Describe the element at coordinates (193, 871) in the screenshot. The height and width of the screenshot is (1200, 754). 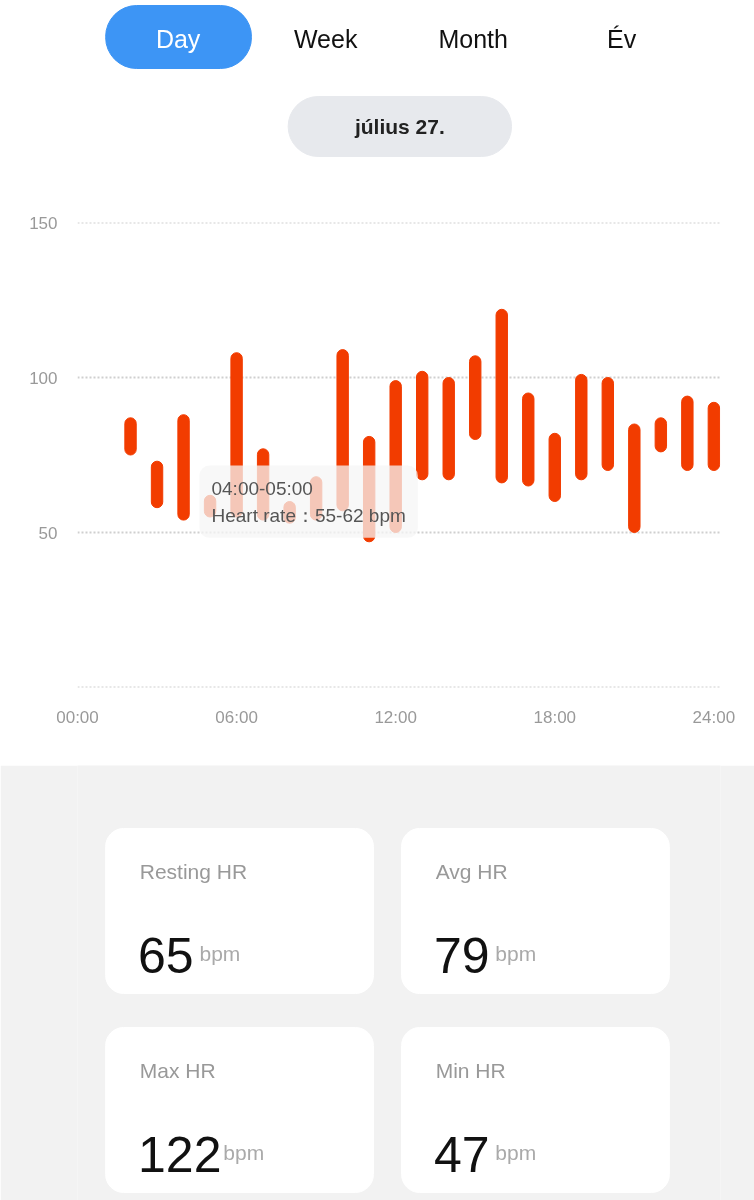
I see `text: Resting HR` at that location.